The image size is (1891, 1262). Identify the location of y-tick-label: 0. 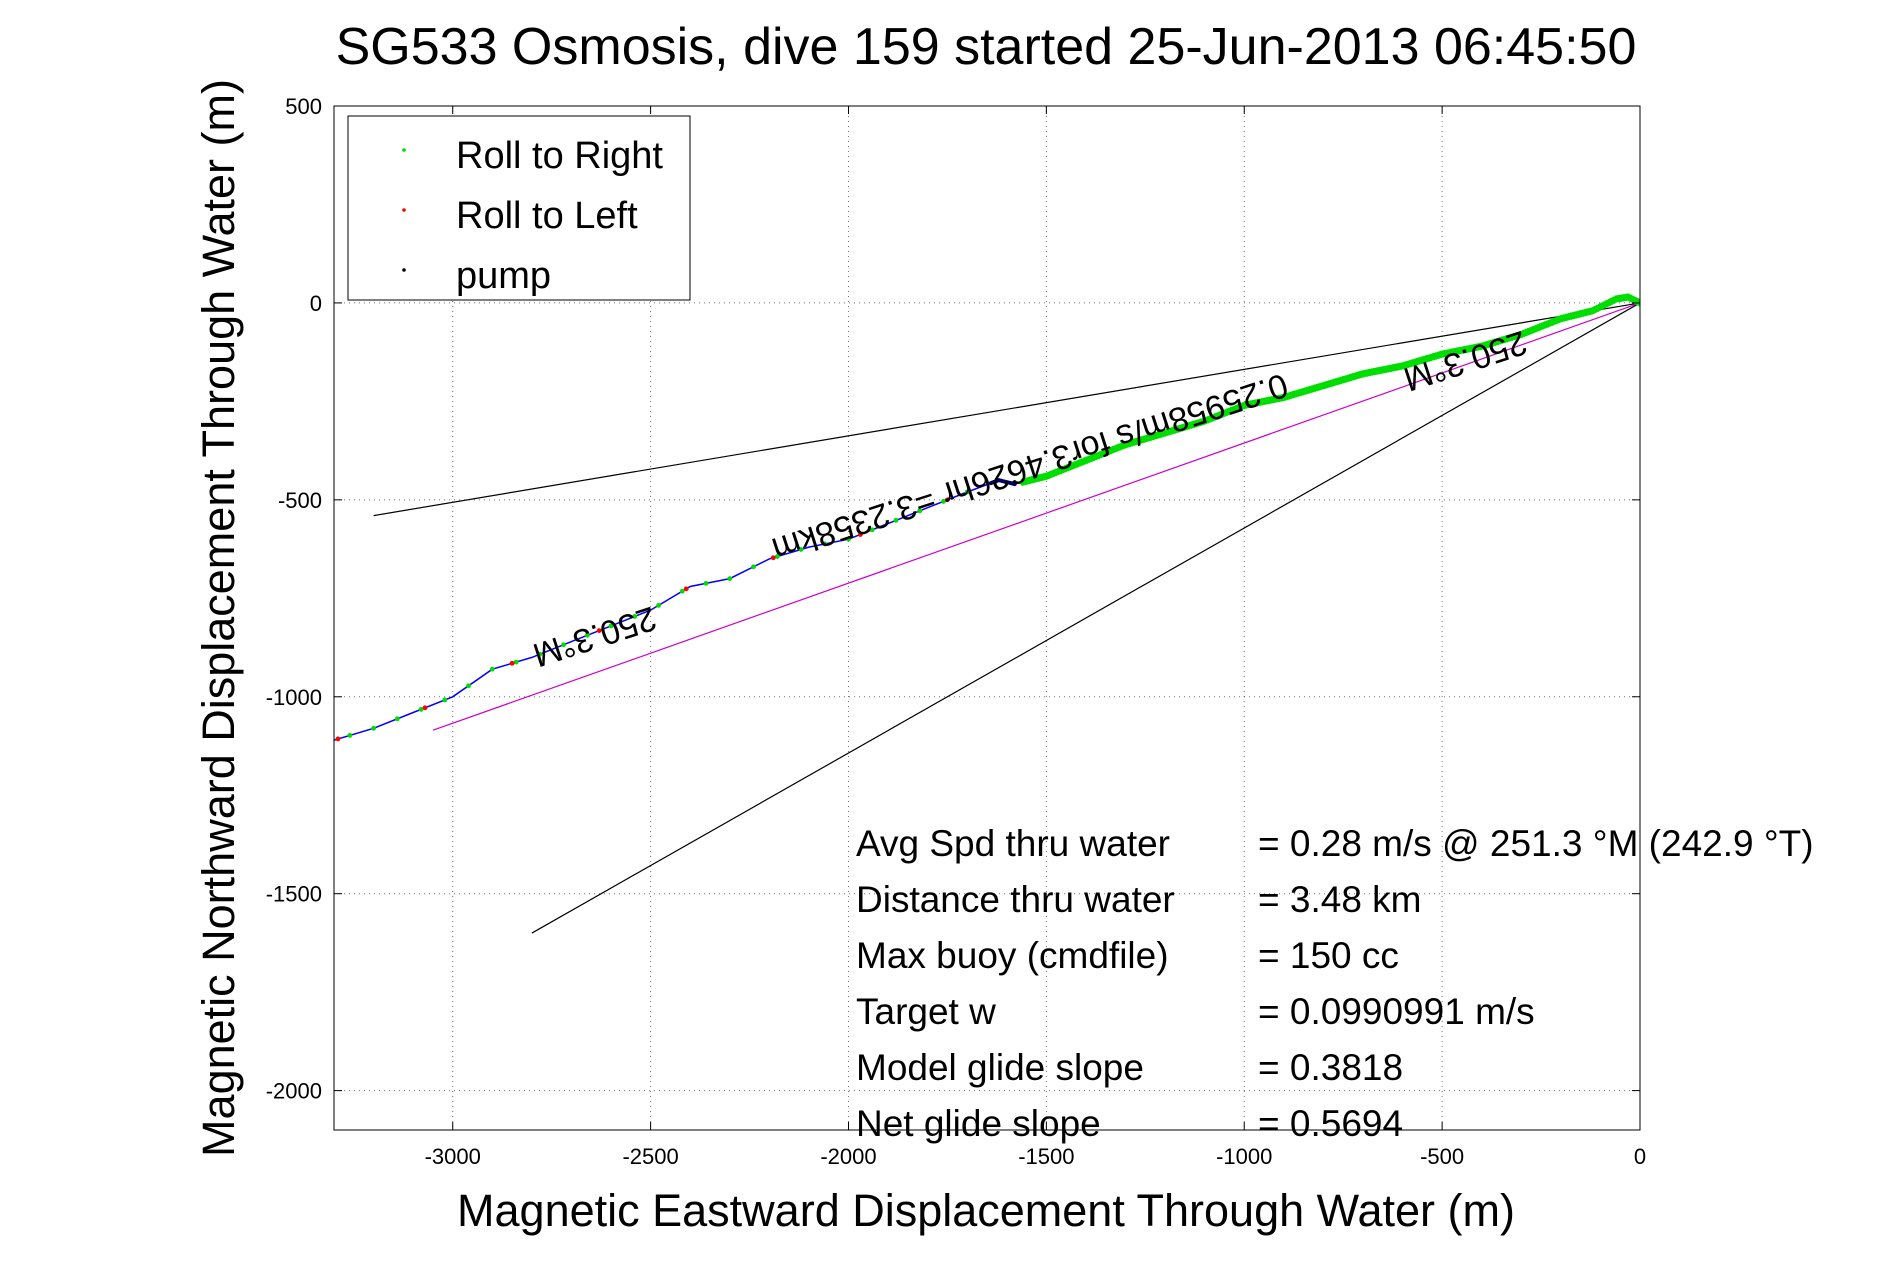
(316, 303).